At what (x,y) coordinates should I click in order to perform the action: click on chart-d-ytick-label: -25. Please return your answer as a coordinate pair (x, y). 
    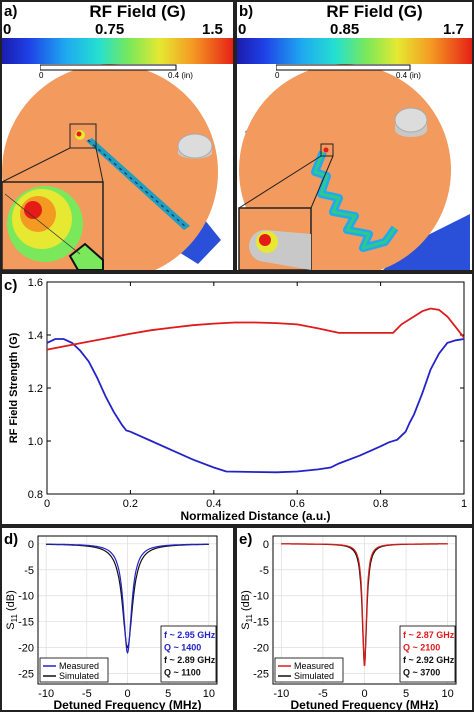
    Looking at the image, I should click on (26, 675).